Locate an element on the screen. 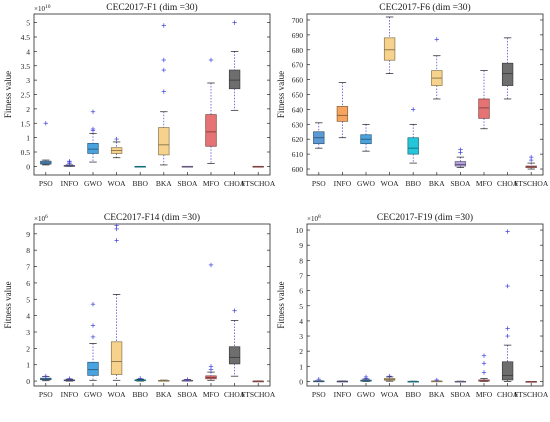  y-tick-label: 660 is located at coordinates (298, 80).